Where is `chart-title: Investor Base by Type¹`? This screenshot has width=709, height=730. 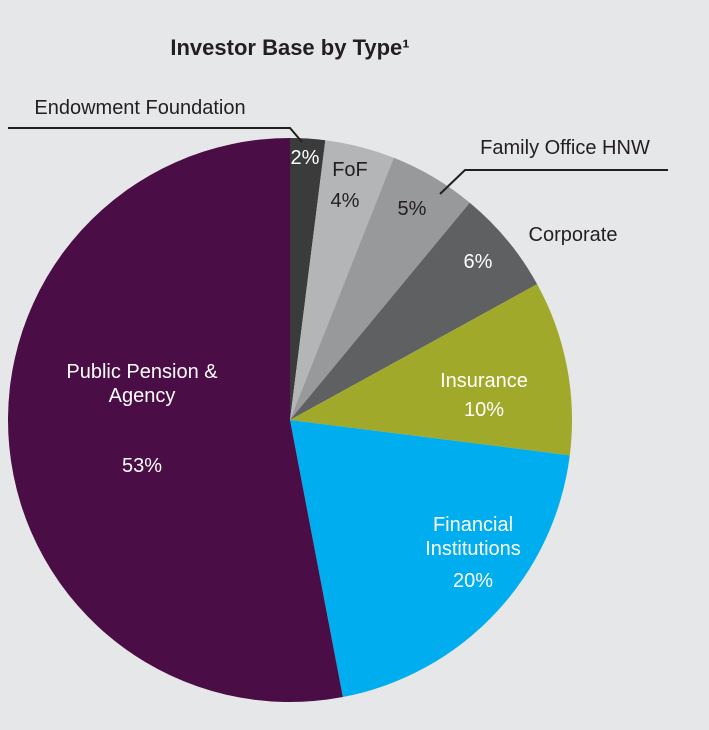 chart-title: Investor Base by Type¹ is located at coordinates (290, 47).